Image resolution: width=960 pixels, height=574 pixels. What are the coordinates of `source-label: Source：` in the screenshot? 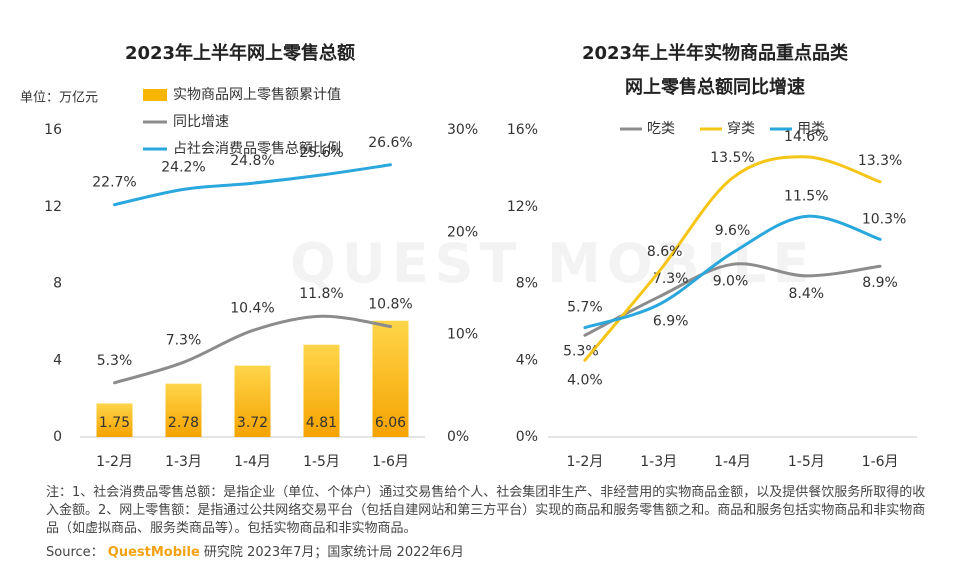 It's located at (75, 552).